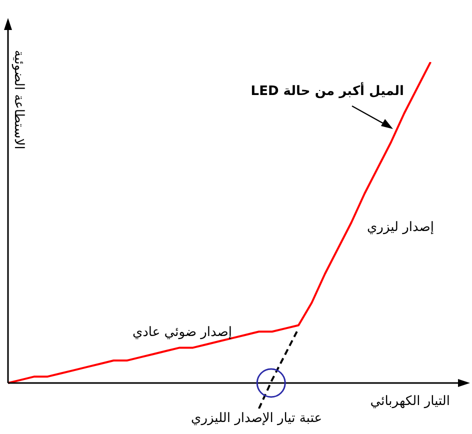  What do you see at coordinates (327, 91) in the screenshot?
I see `annotation: الميل أكبر من حالة LED` at bounding box center [327, 91].